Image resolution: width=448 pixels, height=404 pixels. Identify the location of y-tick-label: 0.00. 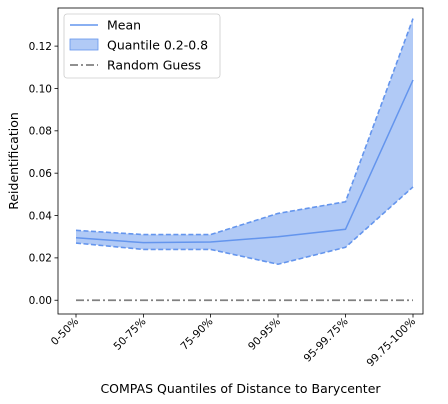
(40, 301).